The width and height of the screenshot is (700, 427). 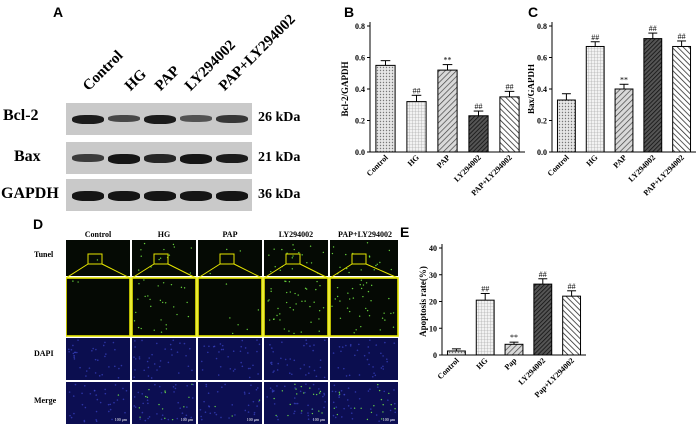 I want to click on zoom-box, so click(x=293, y=259).